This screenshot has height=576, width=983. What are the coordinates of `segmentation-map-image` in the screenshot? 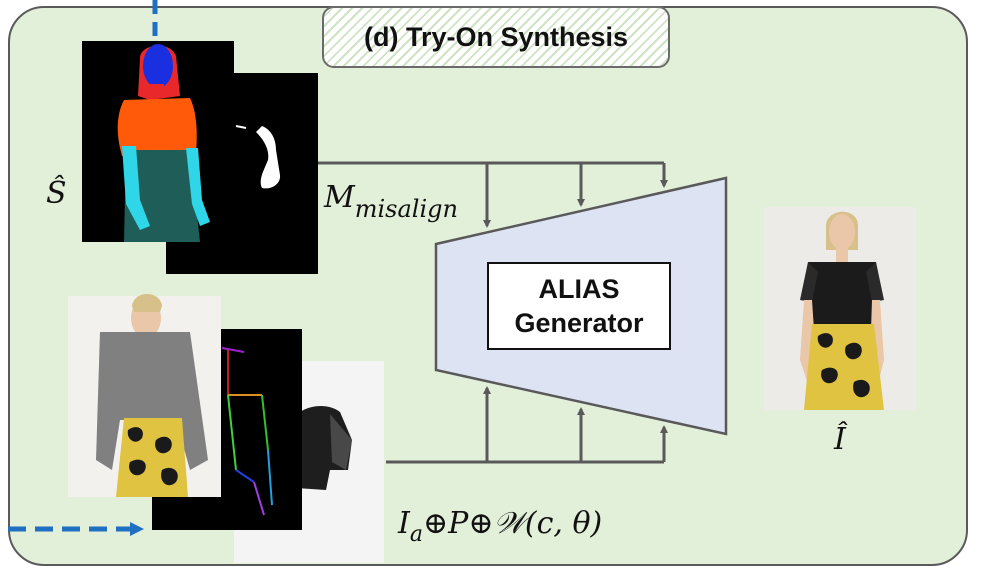 It's located at (158, 141).